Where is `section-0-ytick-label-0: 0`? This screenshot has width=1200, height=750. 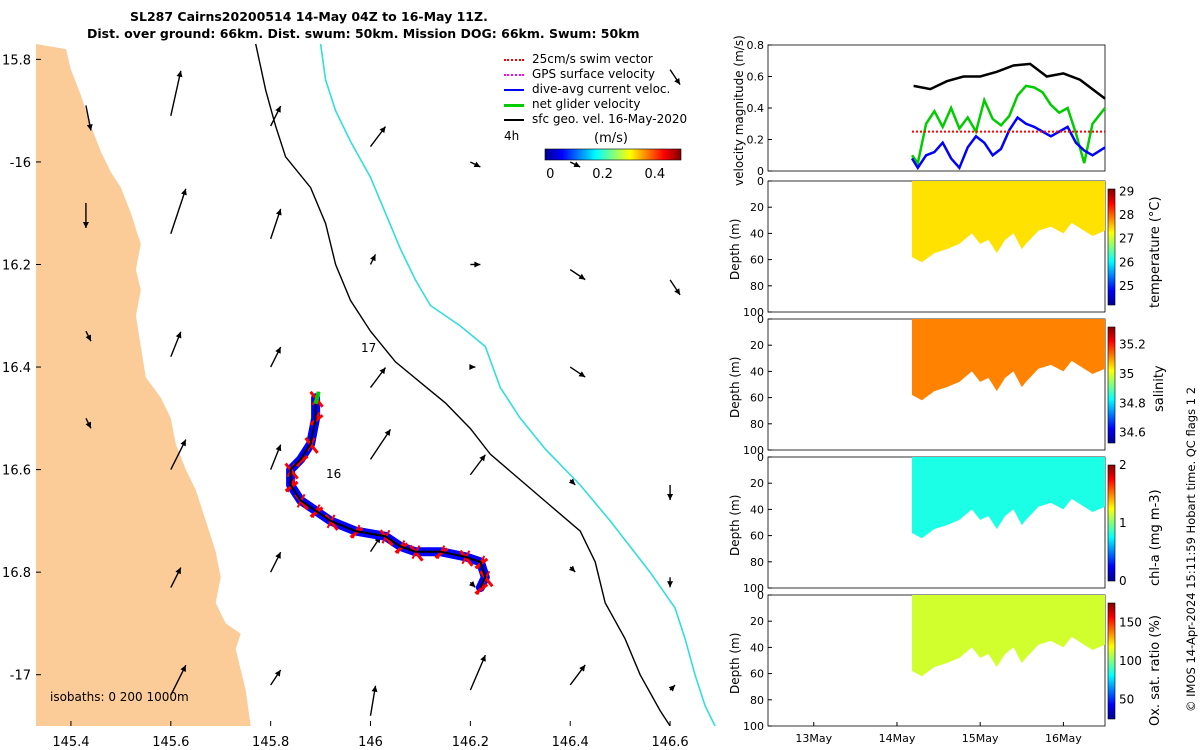 section-0-ytick-label-0: 0 is located at coordinates (760, 181).